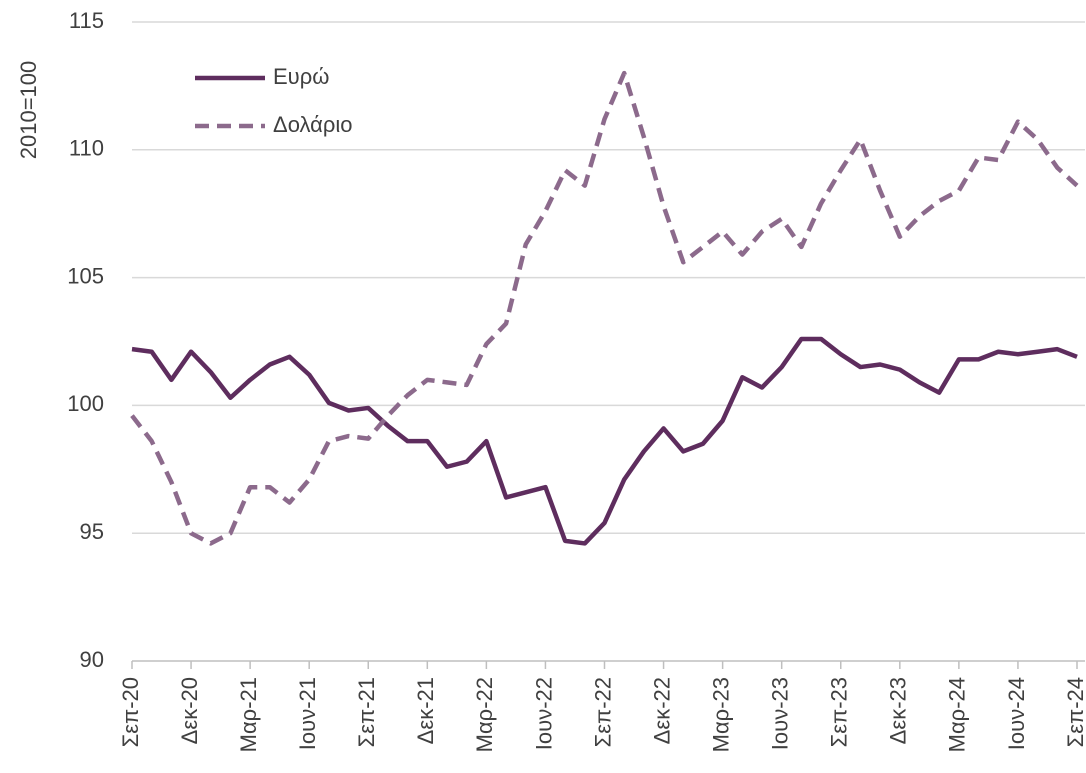 Image resolution: width=1086 pixels, height=773 pixels. I want to click on y-axis-label: 2010=100, so click(28, 110).